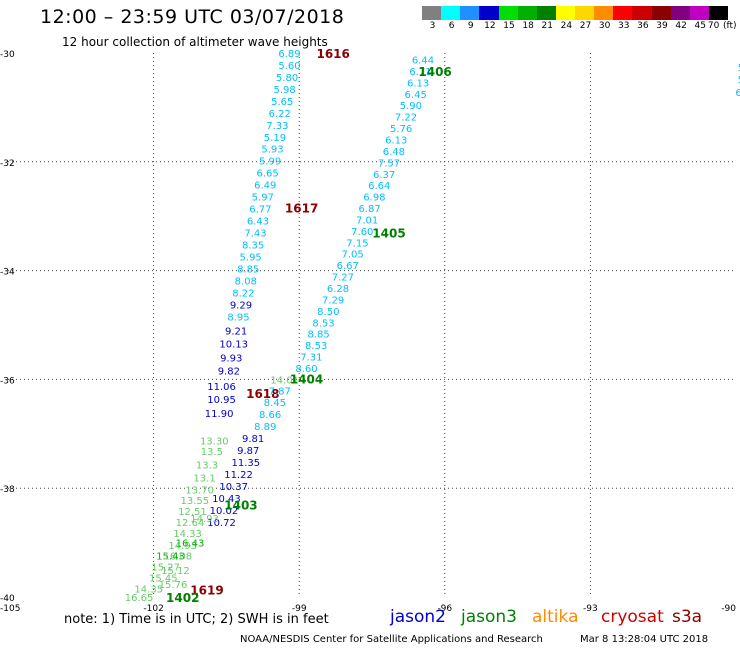  I want to click on wave-height-value: 6.1, so click(737, 93).